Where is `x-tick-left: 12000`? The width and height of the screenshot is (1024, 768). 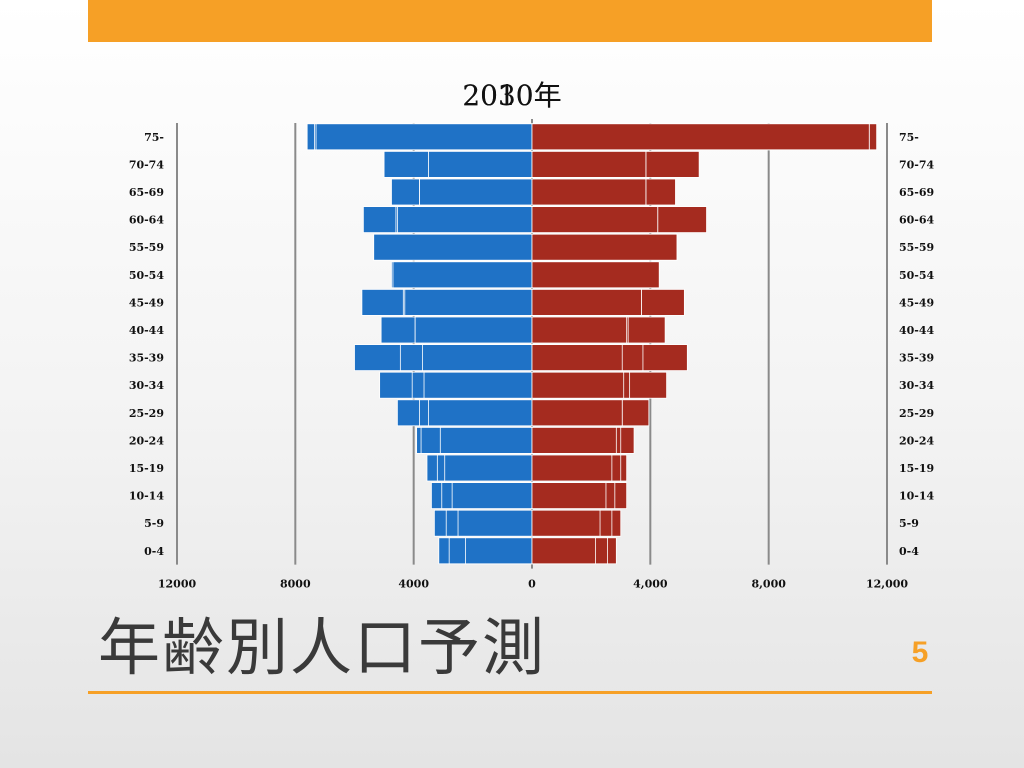 x-tick-left: 12000 is located at coordinates (177, 584).